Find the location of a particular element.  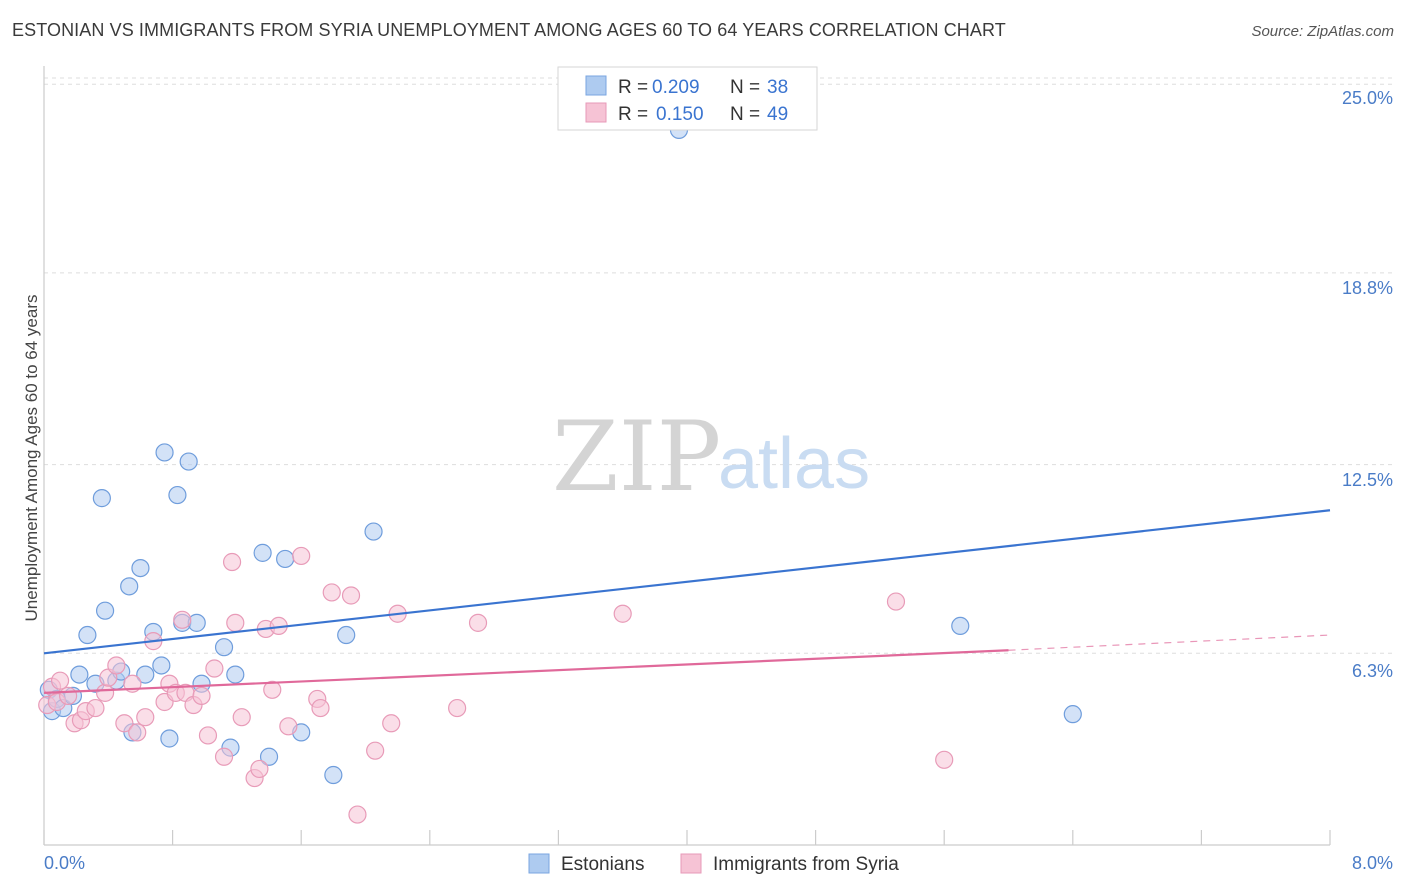

series-legend: Estonians Immigrants from Syria is located at coordinates (713, 864).